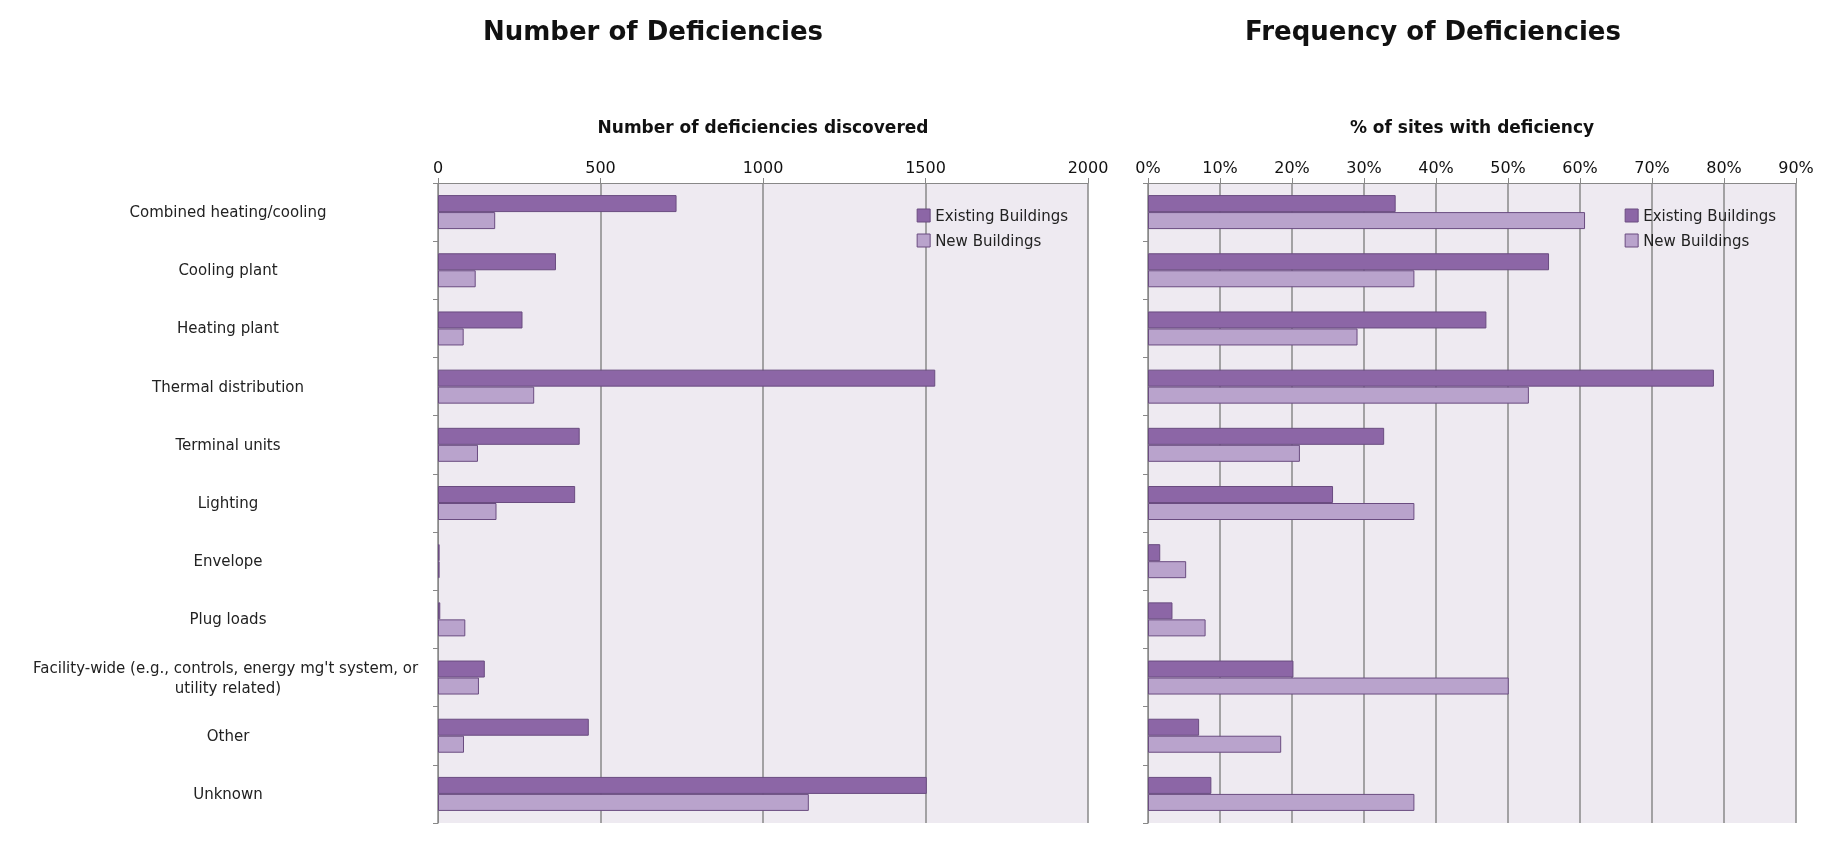 The image size is (1834, 843). Describe the element at coordinates (1364, 167) in the screenshot. I see `x-tick-label: 30%` at that location.